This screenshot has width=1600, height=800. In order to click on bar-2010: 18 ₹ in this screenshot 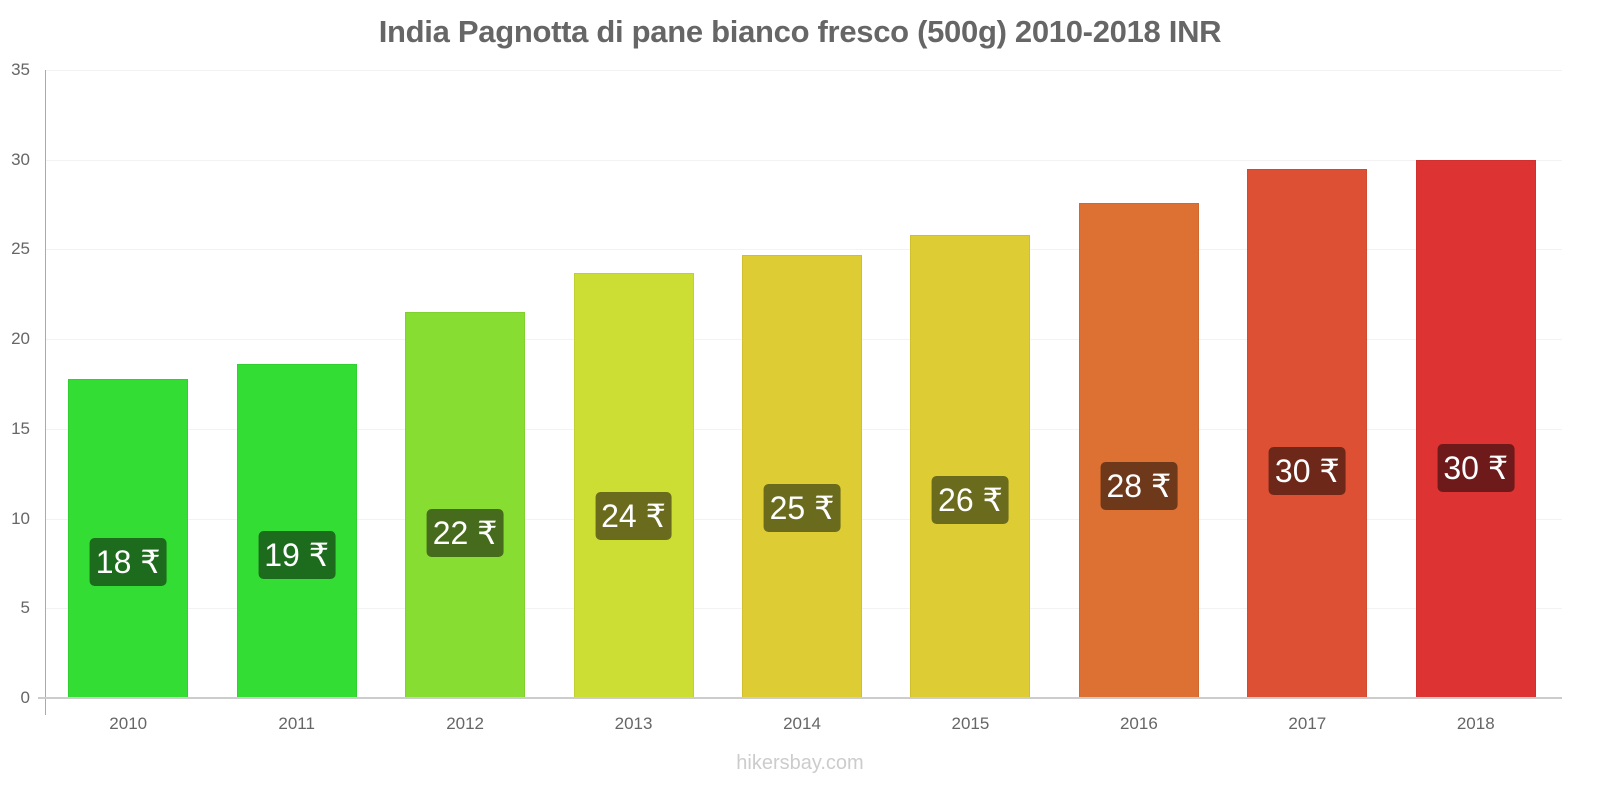, I will do `click(128, 538)`.